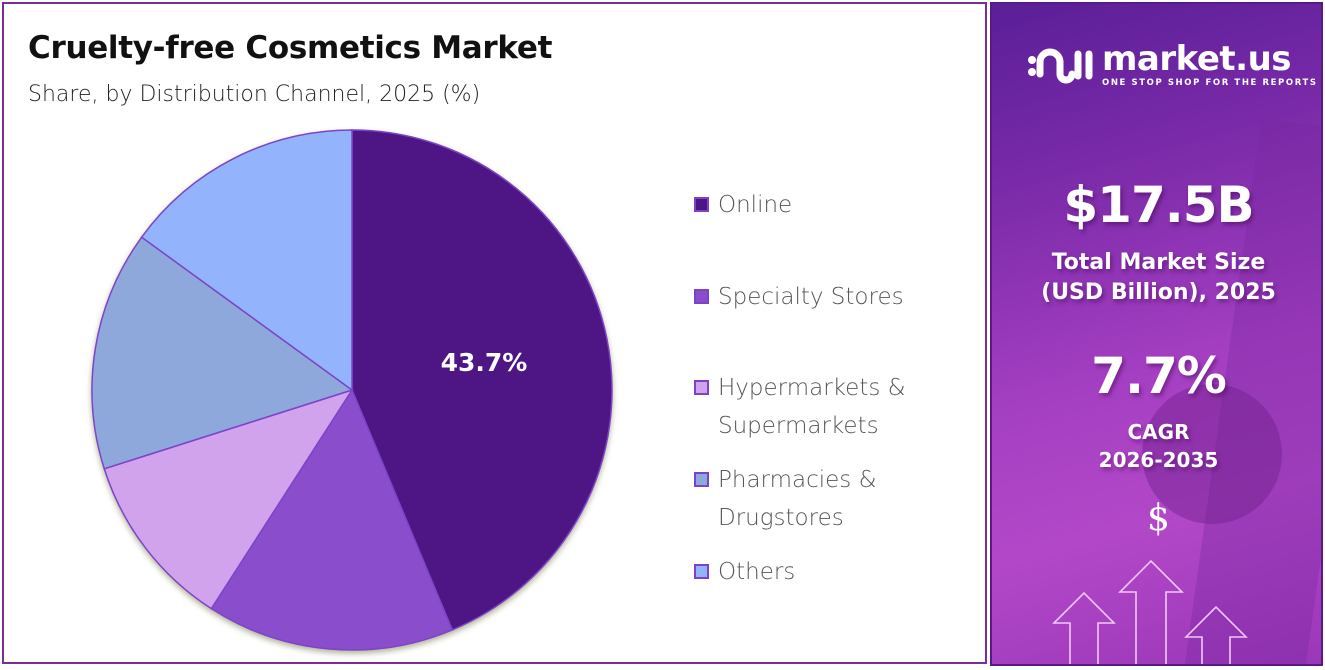  What do you see at coordinates (1150, 611) in the screenshot?
I see `growth-arrows-icon` at bounding box center [1150, 611].